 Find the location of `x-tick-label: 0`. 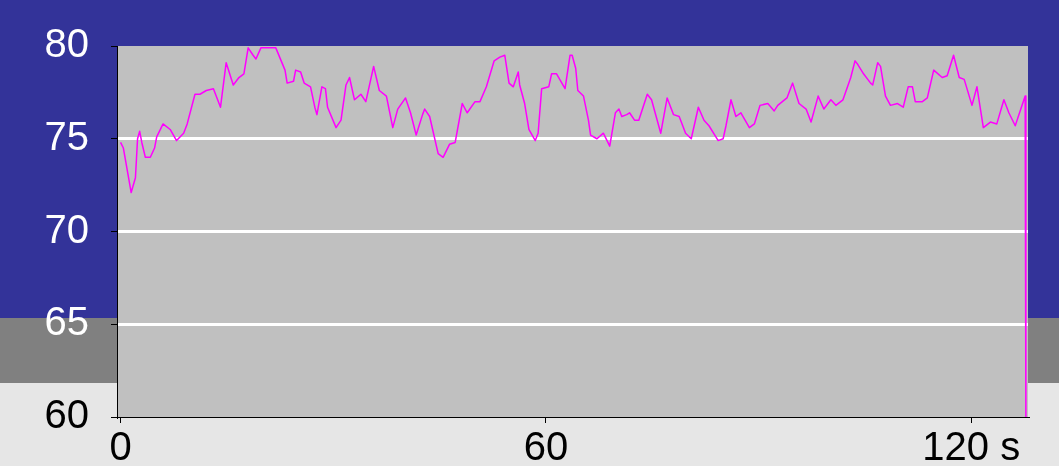

x-tick-label: 0 is located at coordinates (120, 445).